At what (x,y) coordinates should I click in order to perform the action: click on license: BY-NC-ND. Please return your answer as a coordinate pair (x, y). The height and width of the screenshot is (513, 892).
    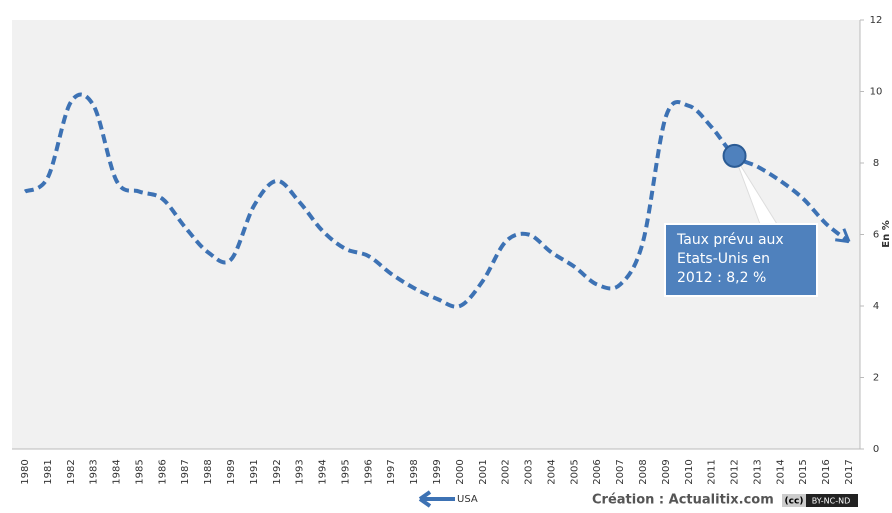
    Looking at the image, I should click on (831, 501).